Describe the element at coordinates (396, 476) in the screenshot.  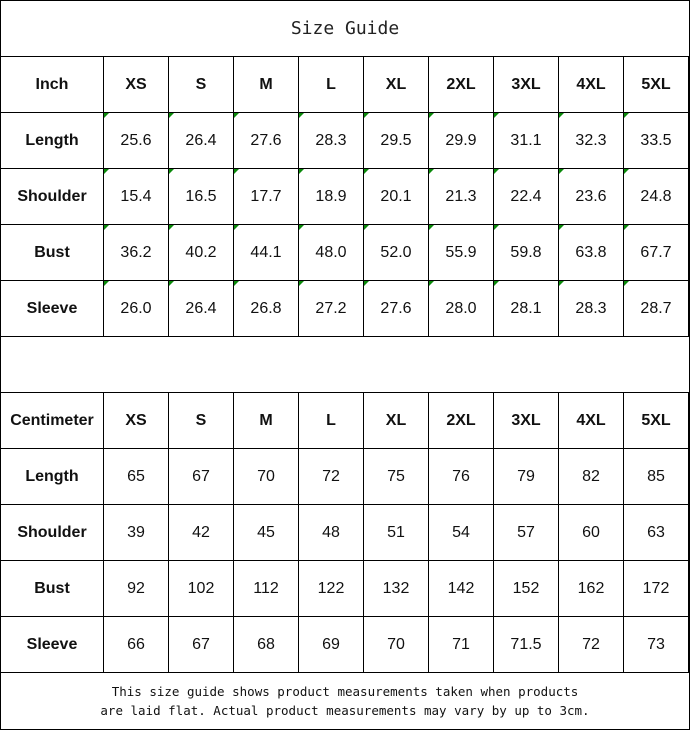
I see `measurement-cell: 75` at that location.